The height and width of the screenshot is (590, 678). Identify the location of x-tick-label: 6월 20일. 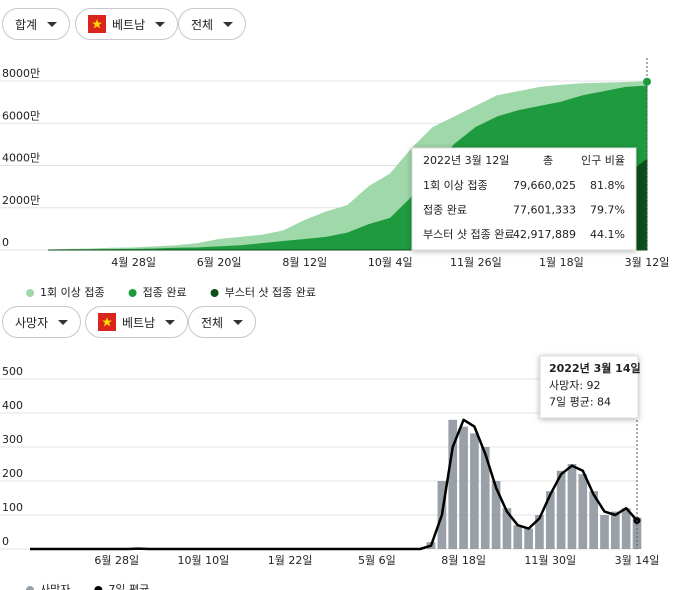
(219, 262).